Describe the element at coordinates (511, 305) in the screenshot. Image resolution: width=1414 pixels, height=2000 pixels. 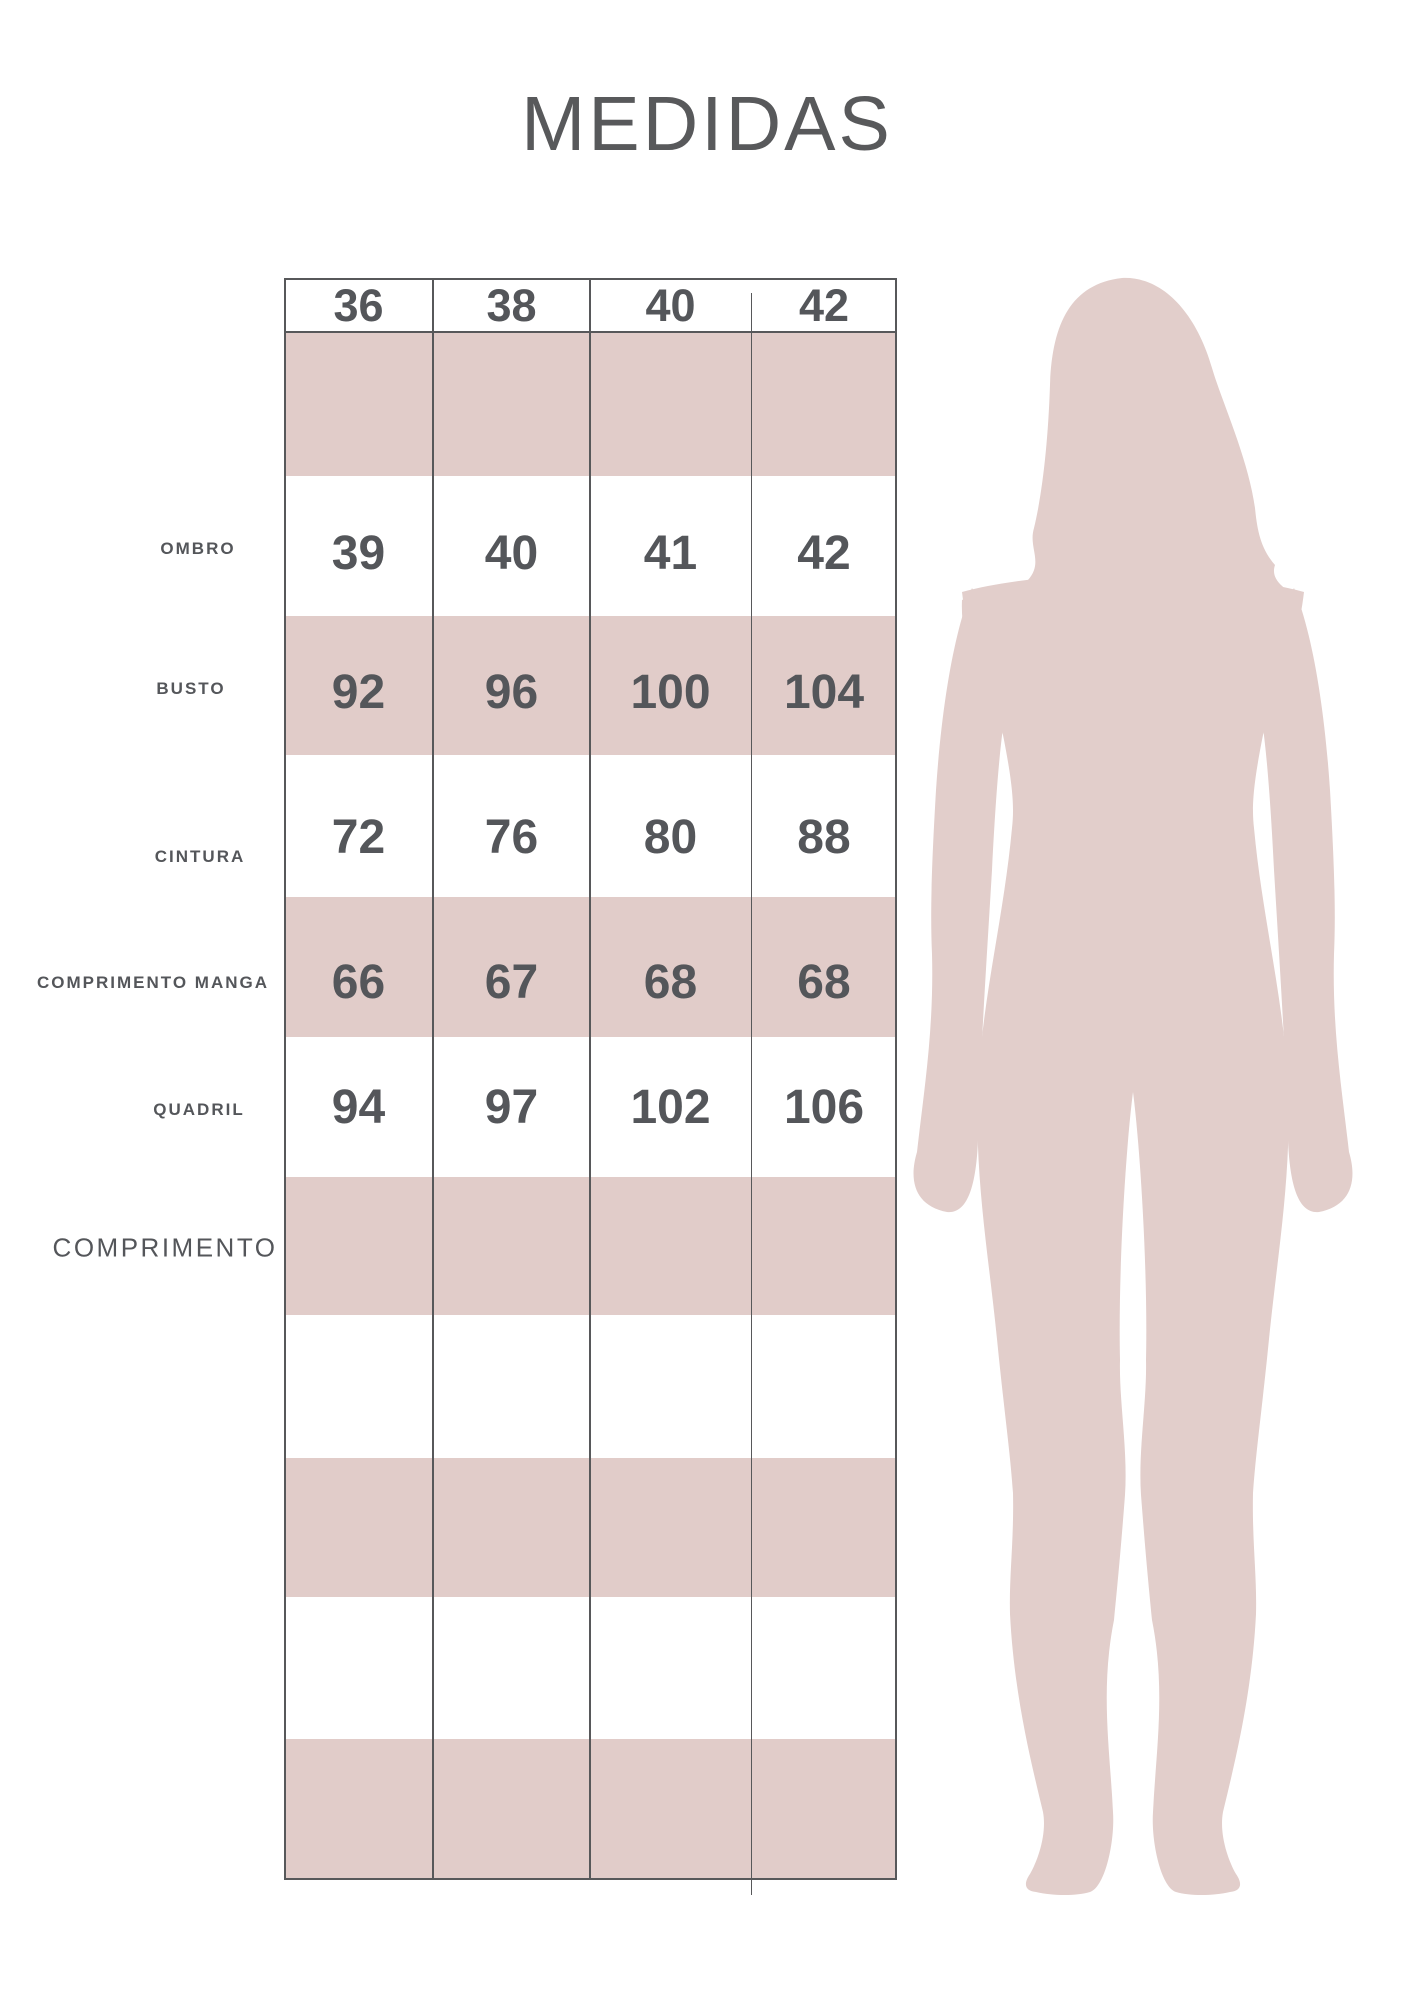
I see `size-header-38: 38` at that location.